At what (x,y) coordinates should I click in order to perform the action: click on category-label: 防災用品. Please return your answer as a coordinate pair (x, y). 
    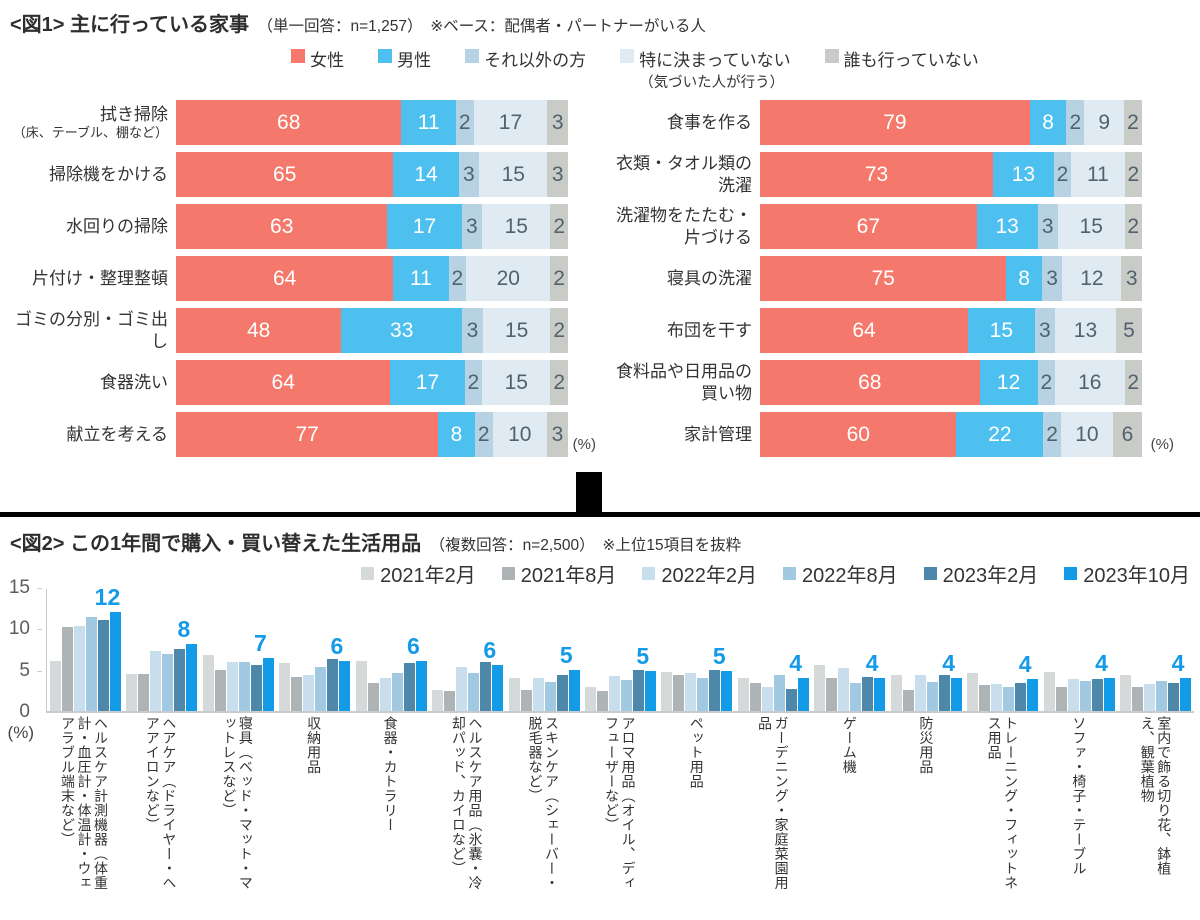
    Looking at the image, I should click on (926, 745).